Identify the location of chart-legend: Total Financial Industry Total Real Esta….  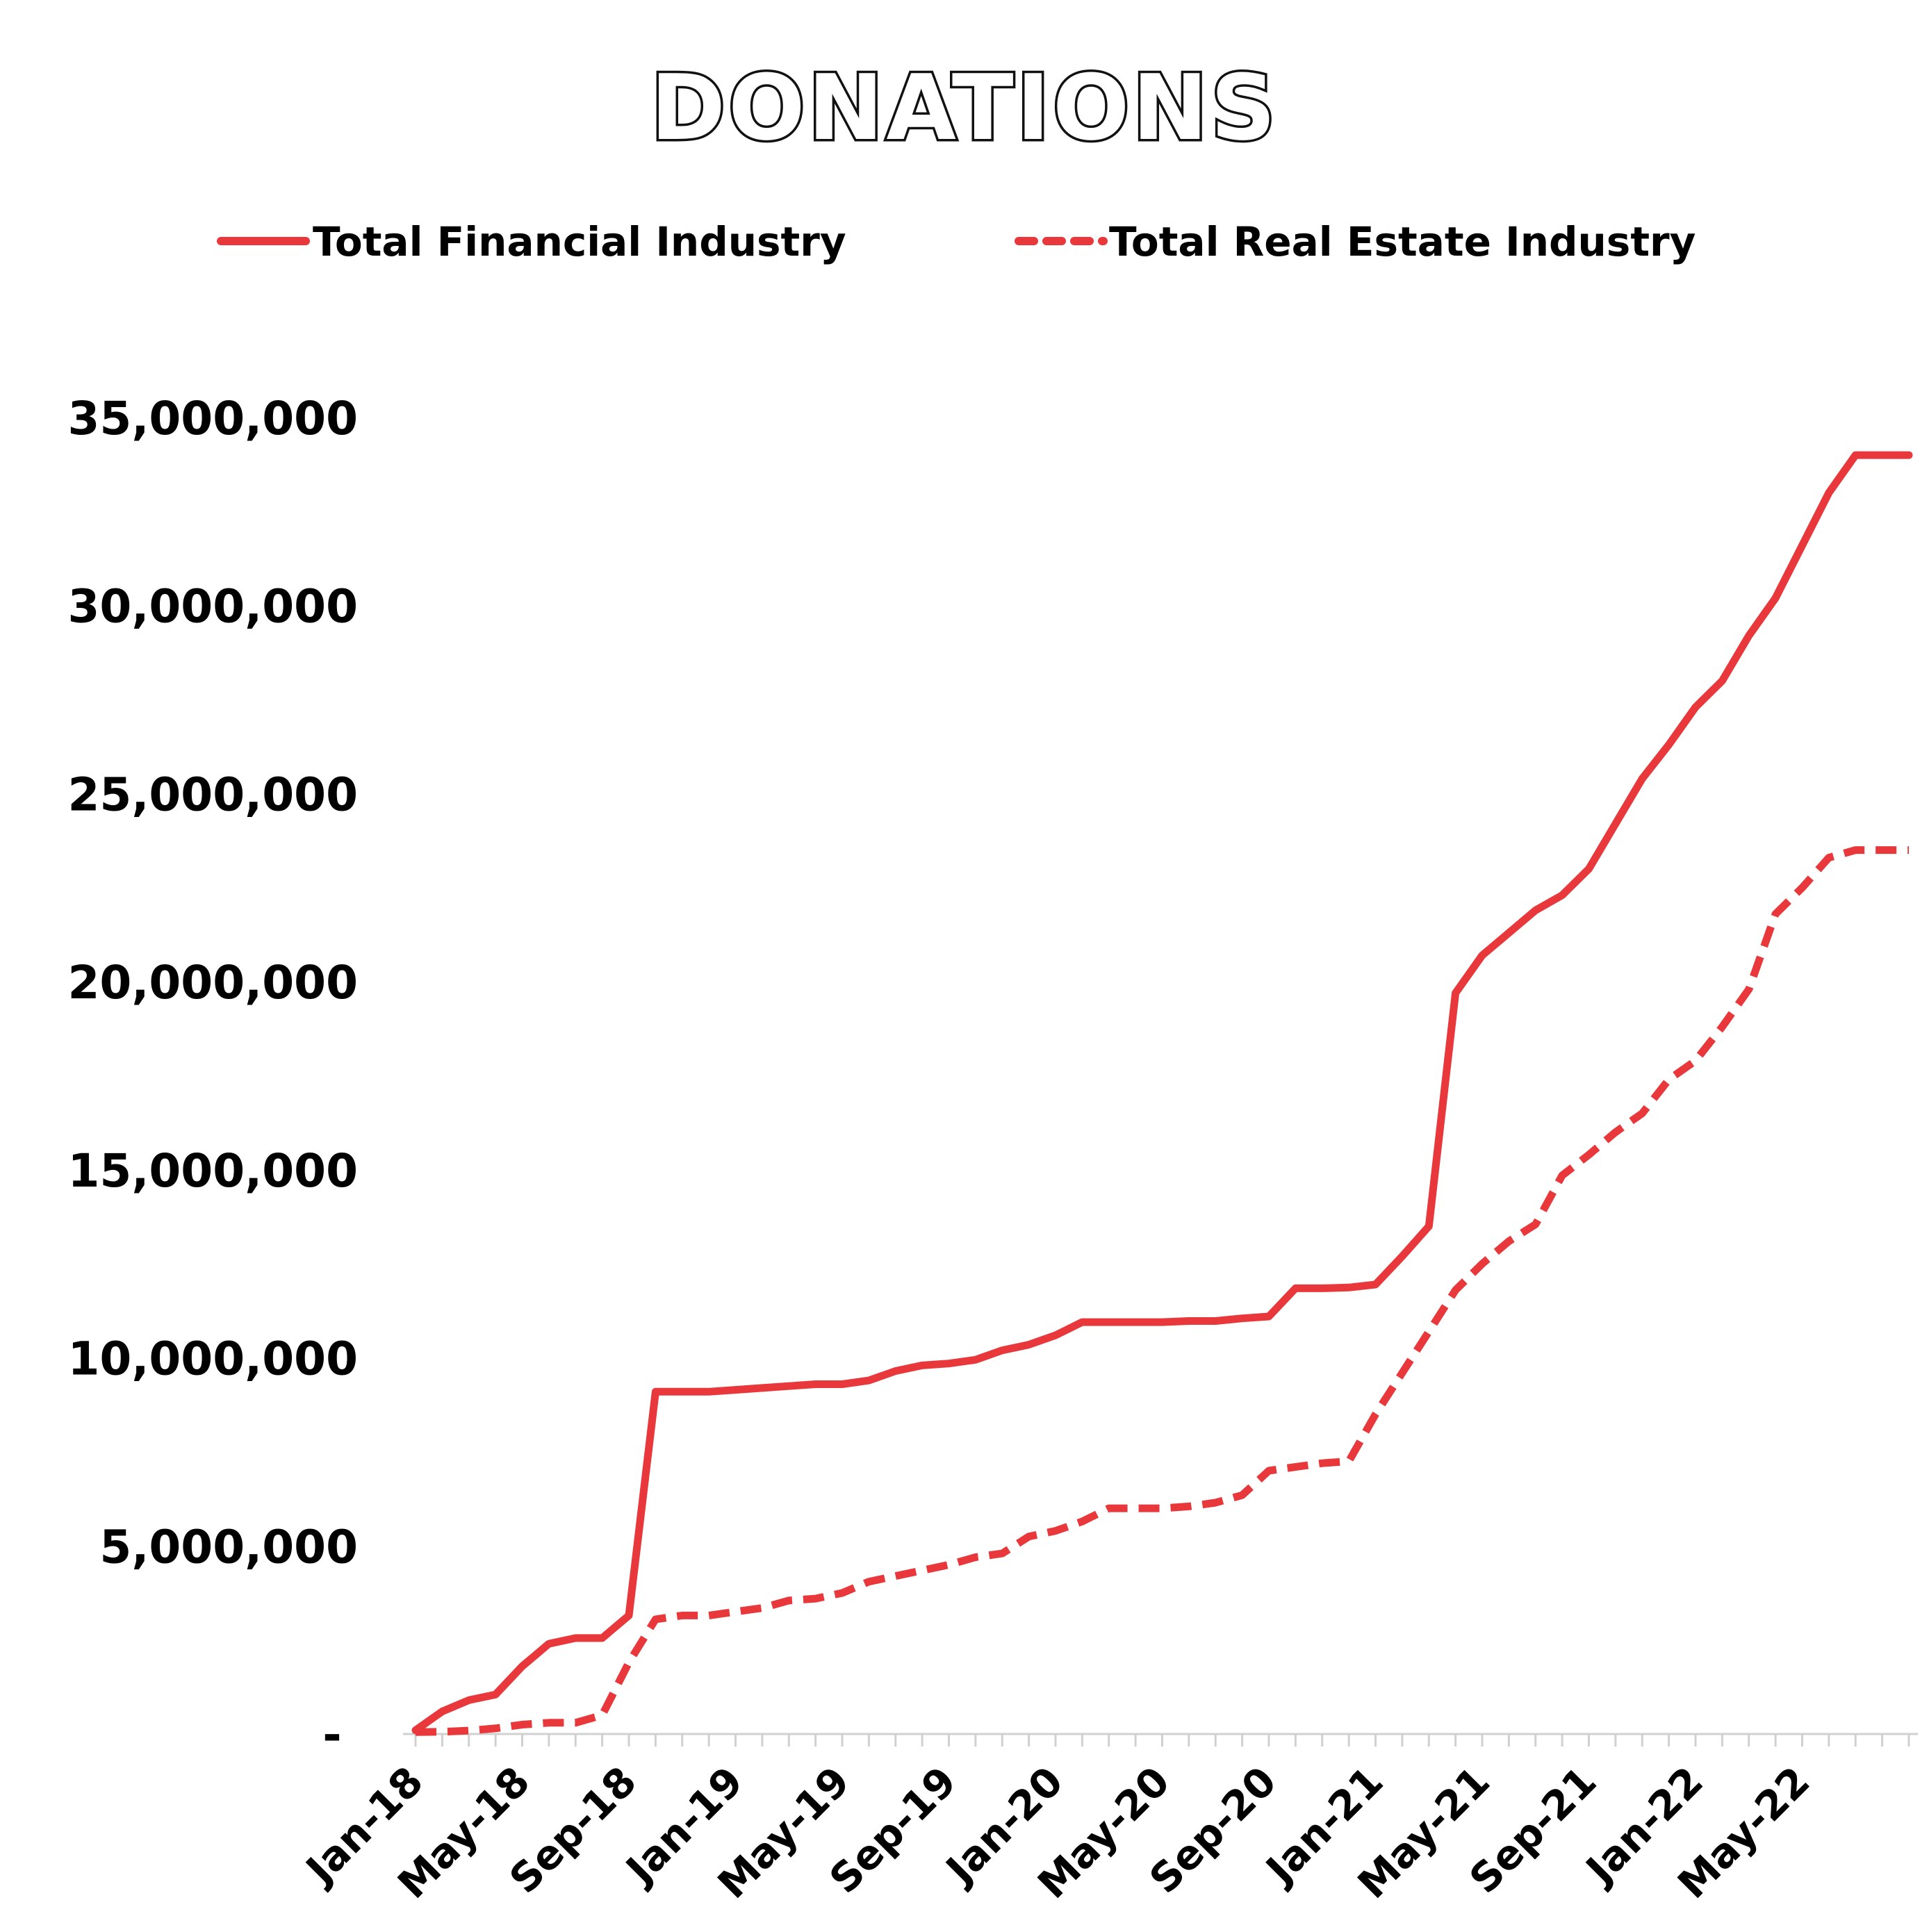
(956, 241).